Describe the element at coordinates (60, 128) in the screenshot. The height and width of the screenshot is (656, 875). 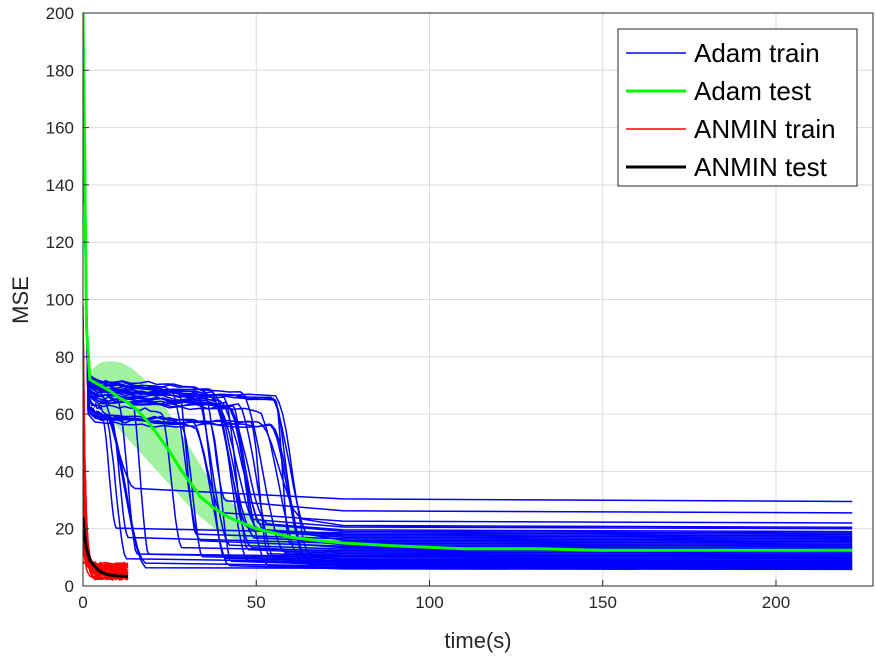
I see `y-tick-label: 160` at that location.